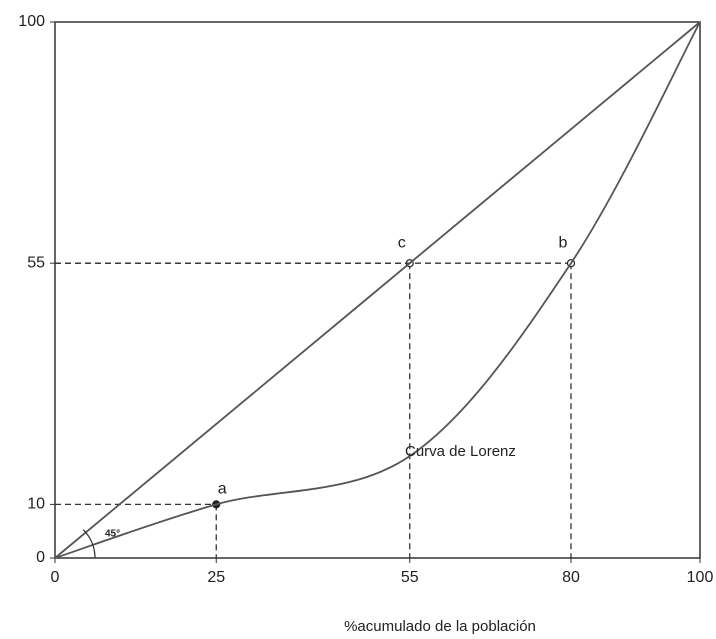 The image size is (716, 639). I want to click on x-tick-label: 100, so click(700, 577).